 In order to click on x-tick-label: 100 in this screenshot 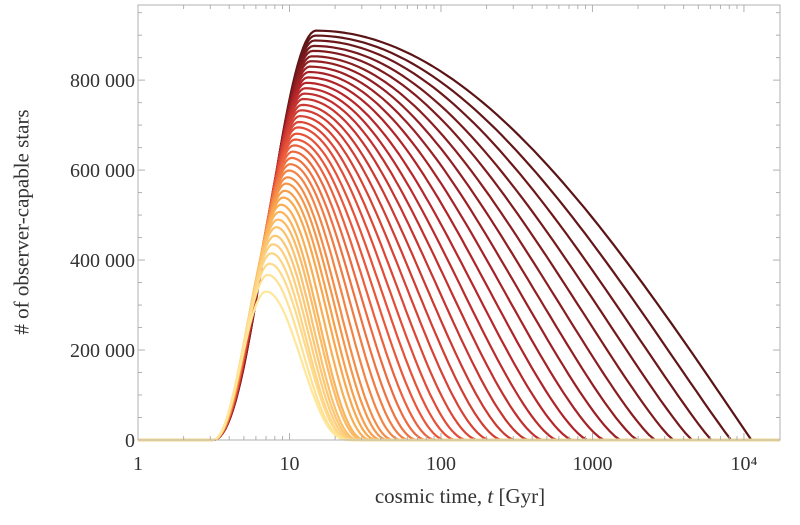, I will do `click(441, 464)`.